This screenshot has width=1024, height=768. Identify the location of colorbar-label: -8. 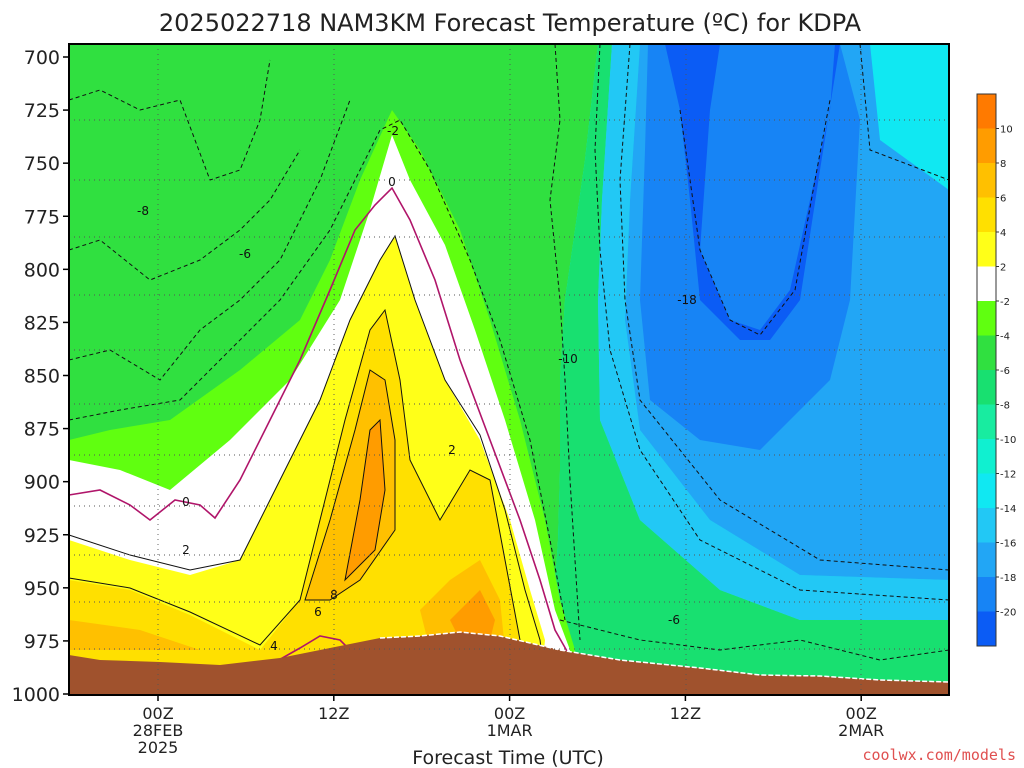
(1005, 406).